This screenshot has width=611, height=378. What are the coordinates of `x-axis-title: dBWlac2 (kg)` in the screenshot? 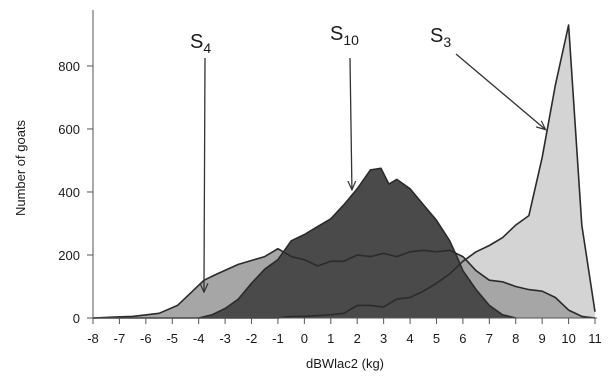 It's located at (345, 363).